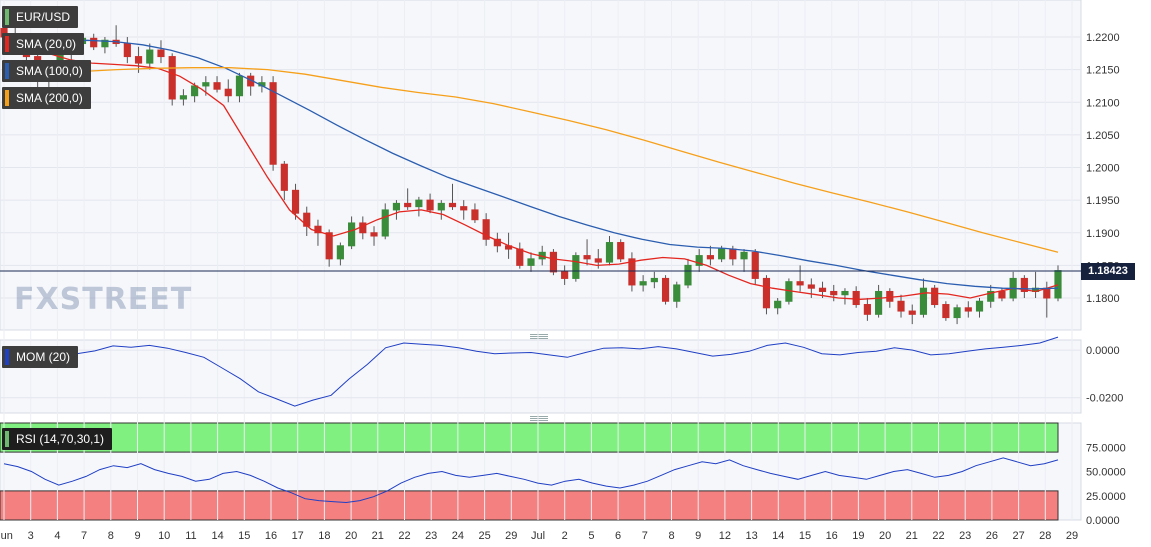 Image resolution: width=1151 pixels, height=547 pixels. Describe the element at coordinates (725, 536) in the screenshot. I see `date-tick-label: 12` at that location.